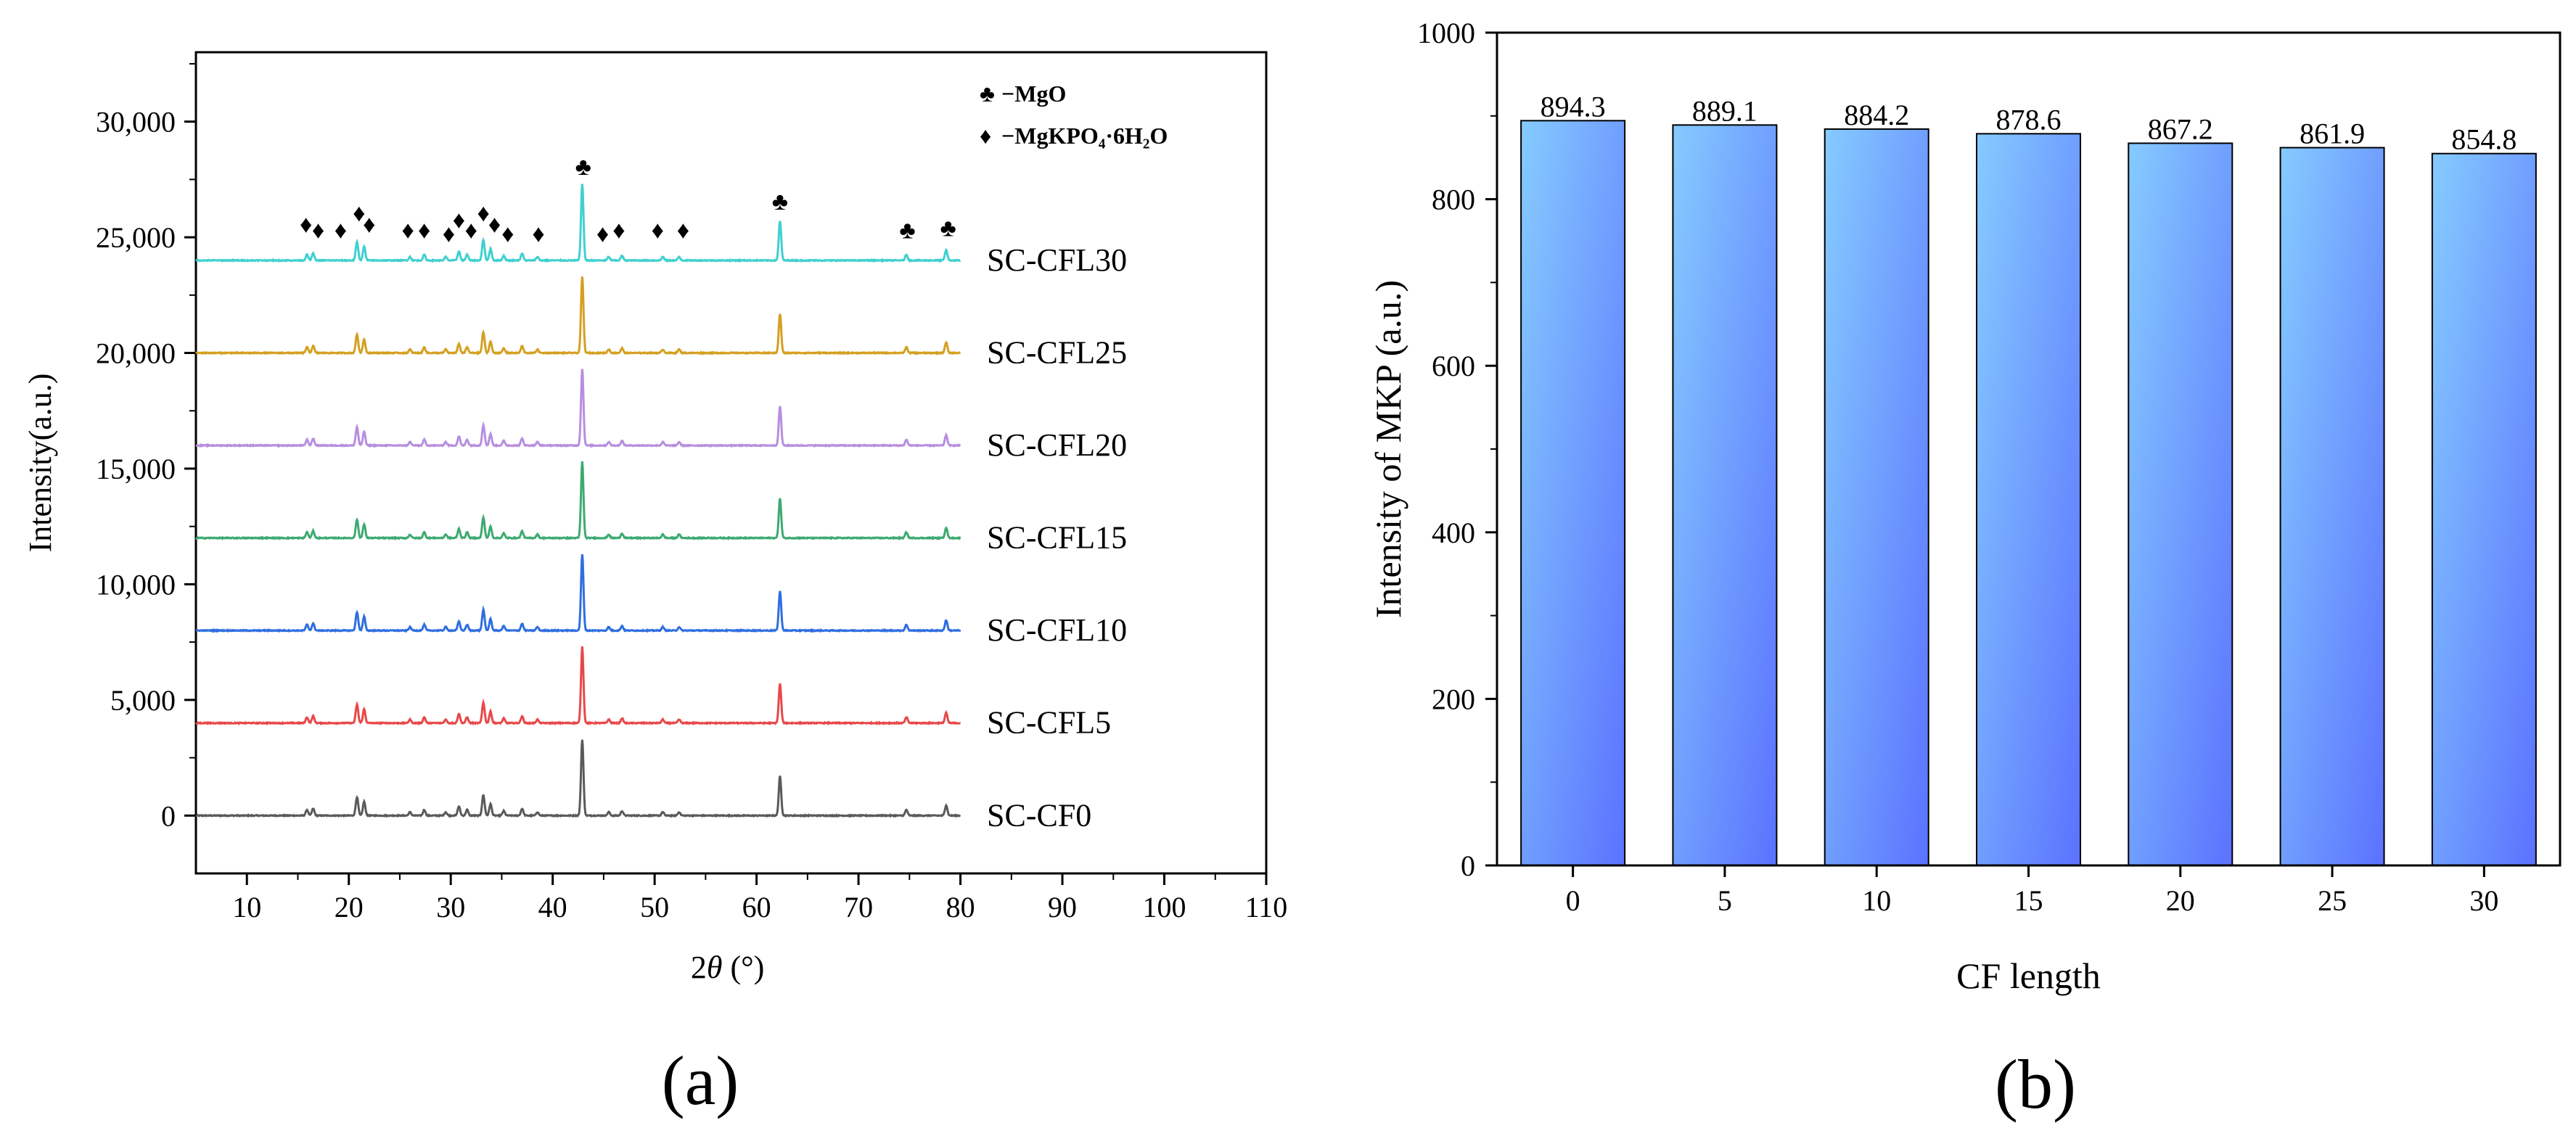 The width and height of the screenshot is (2576, 1144). Describe the element at coordinates (985, 136) in the screenshot. I see `xrd-legend-symbol: ♦` at that location.